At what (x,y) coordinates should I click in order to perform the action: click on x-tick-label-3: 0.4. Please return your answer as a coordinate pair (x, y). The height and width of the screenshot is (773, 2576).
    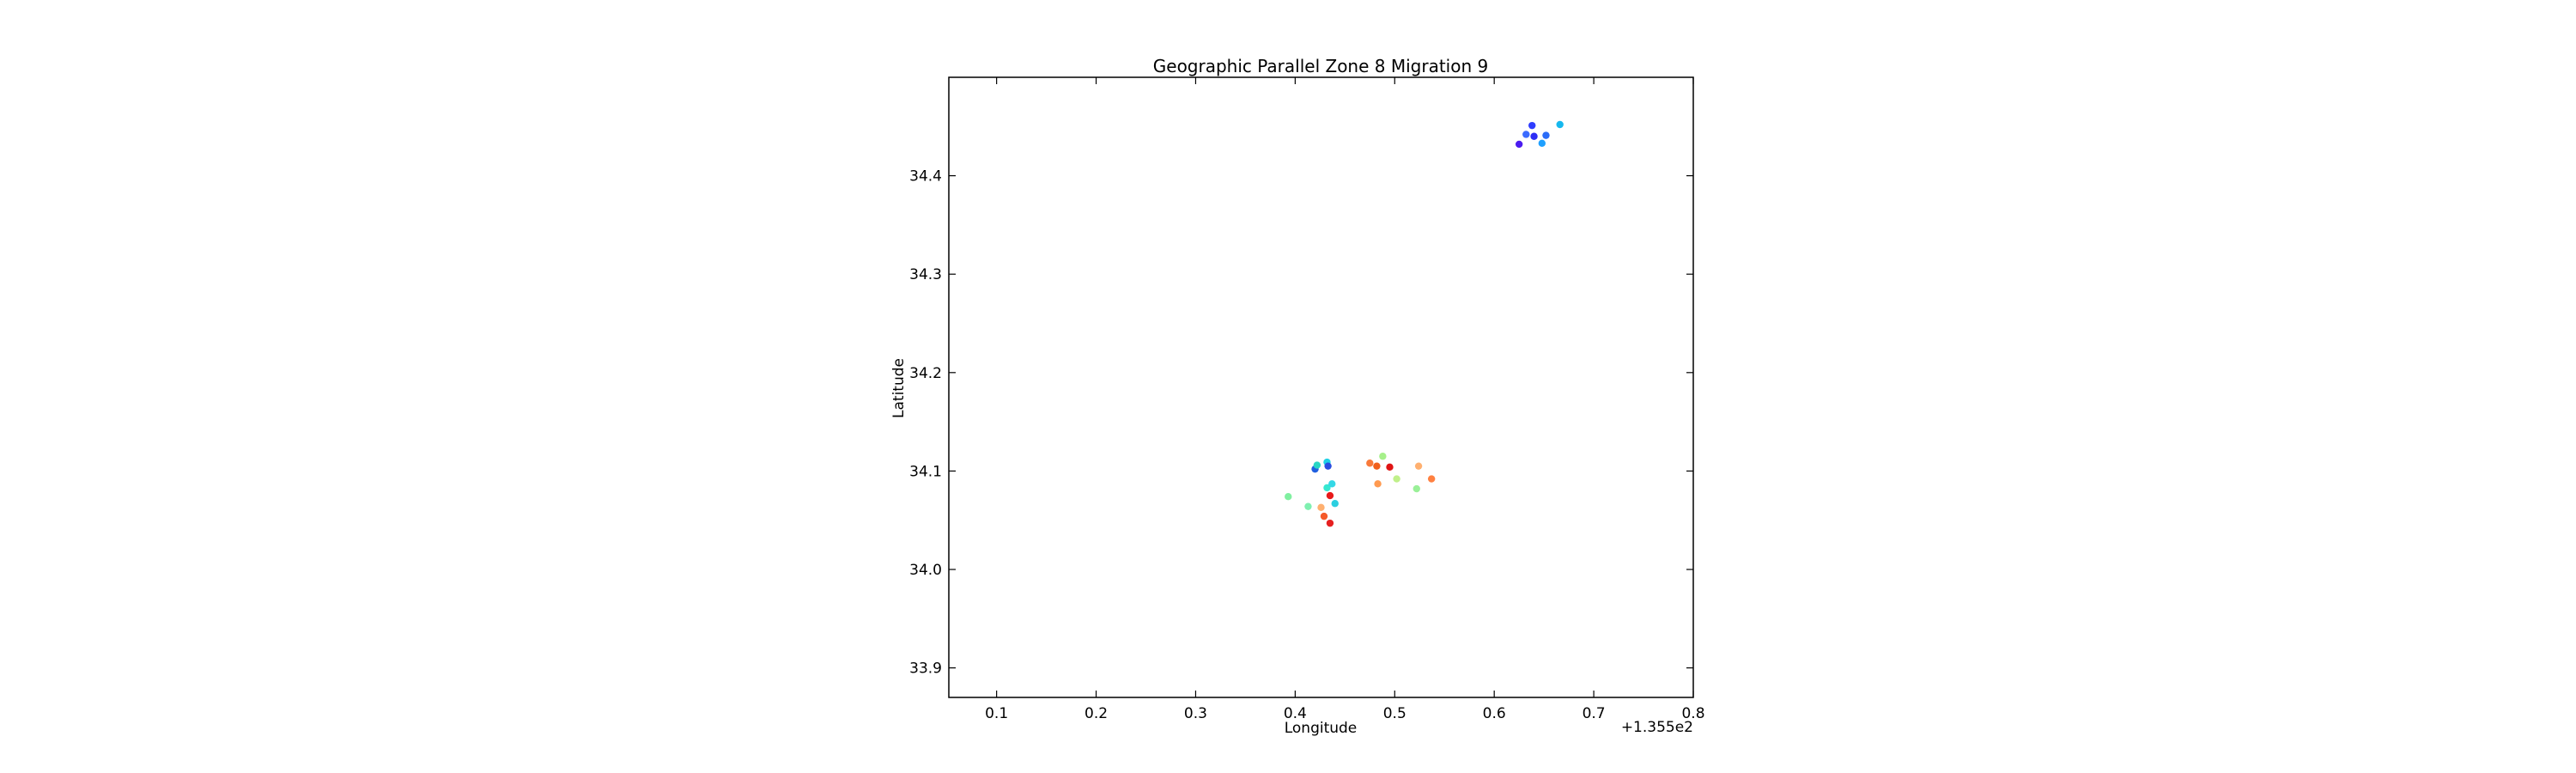
    Looking at the image, I should click on (1295, 713).